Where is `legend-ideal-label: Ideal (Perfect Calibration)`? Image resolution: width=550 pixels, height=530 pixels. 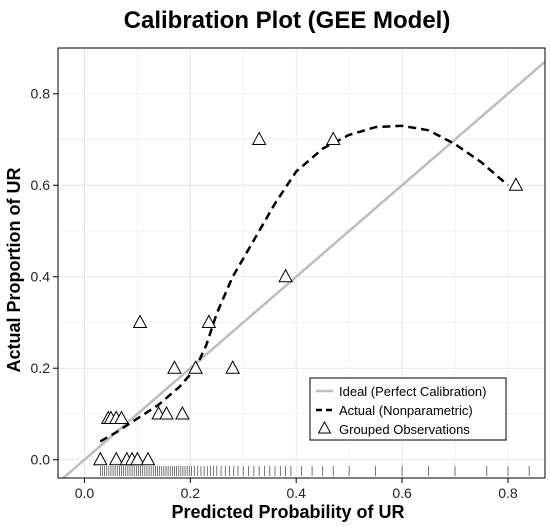 legend-ideal-label: Ideal (Perfect Calibration) is located at coordinates (412, 391).